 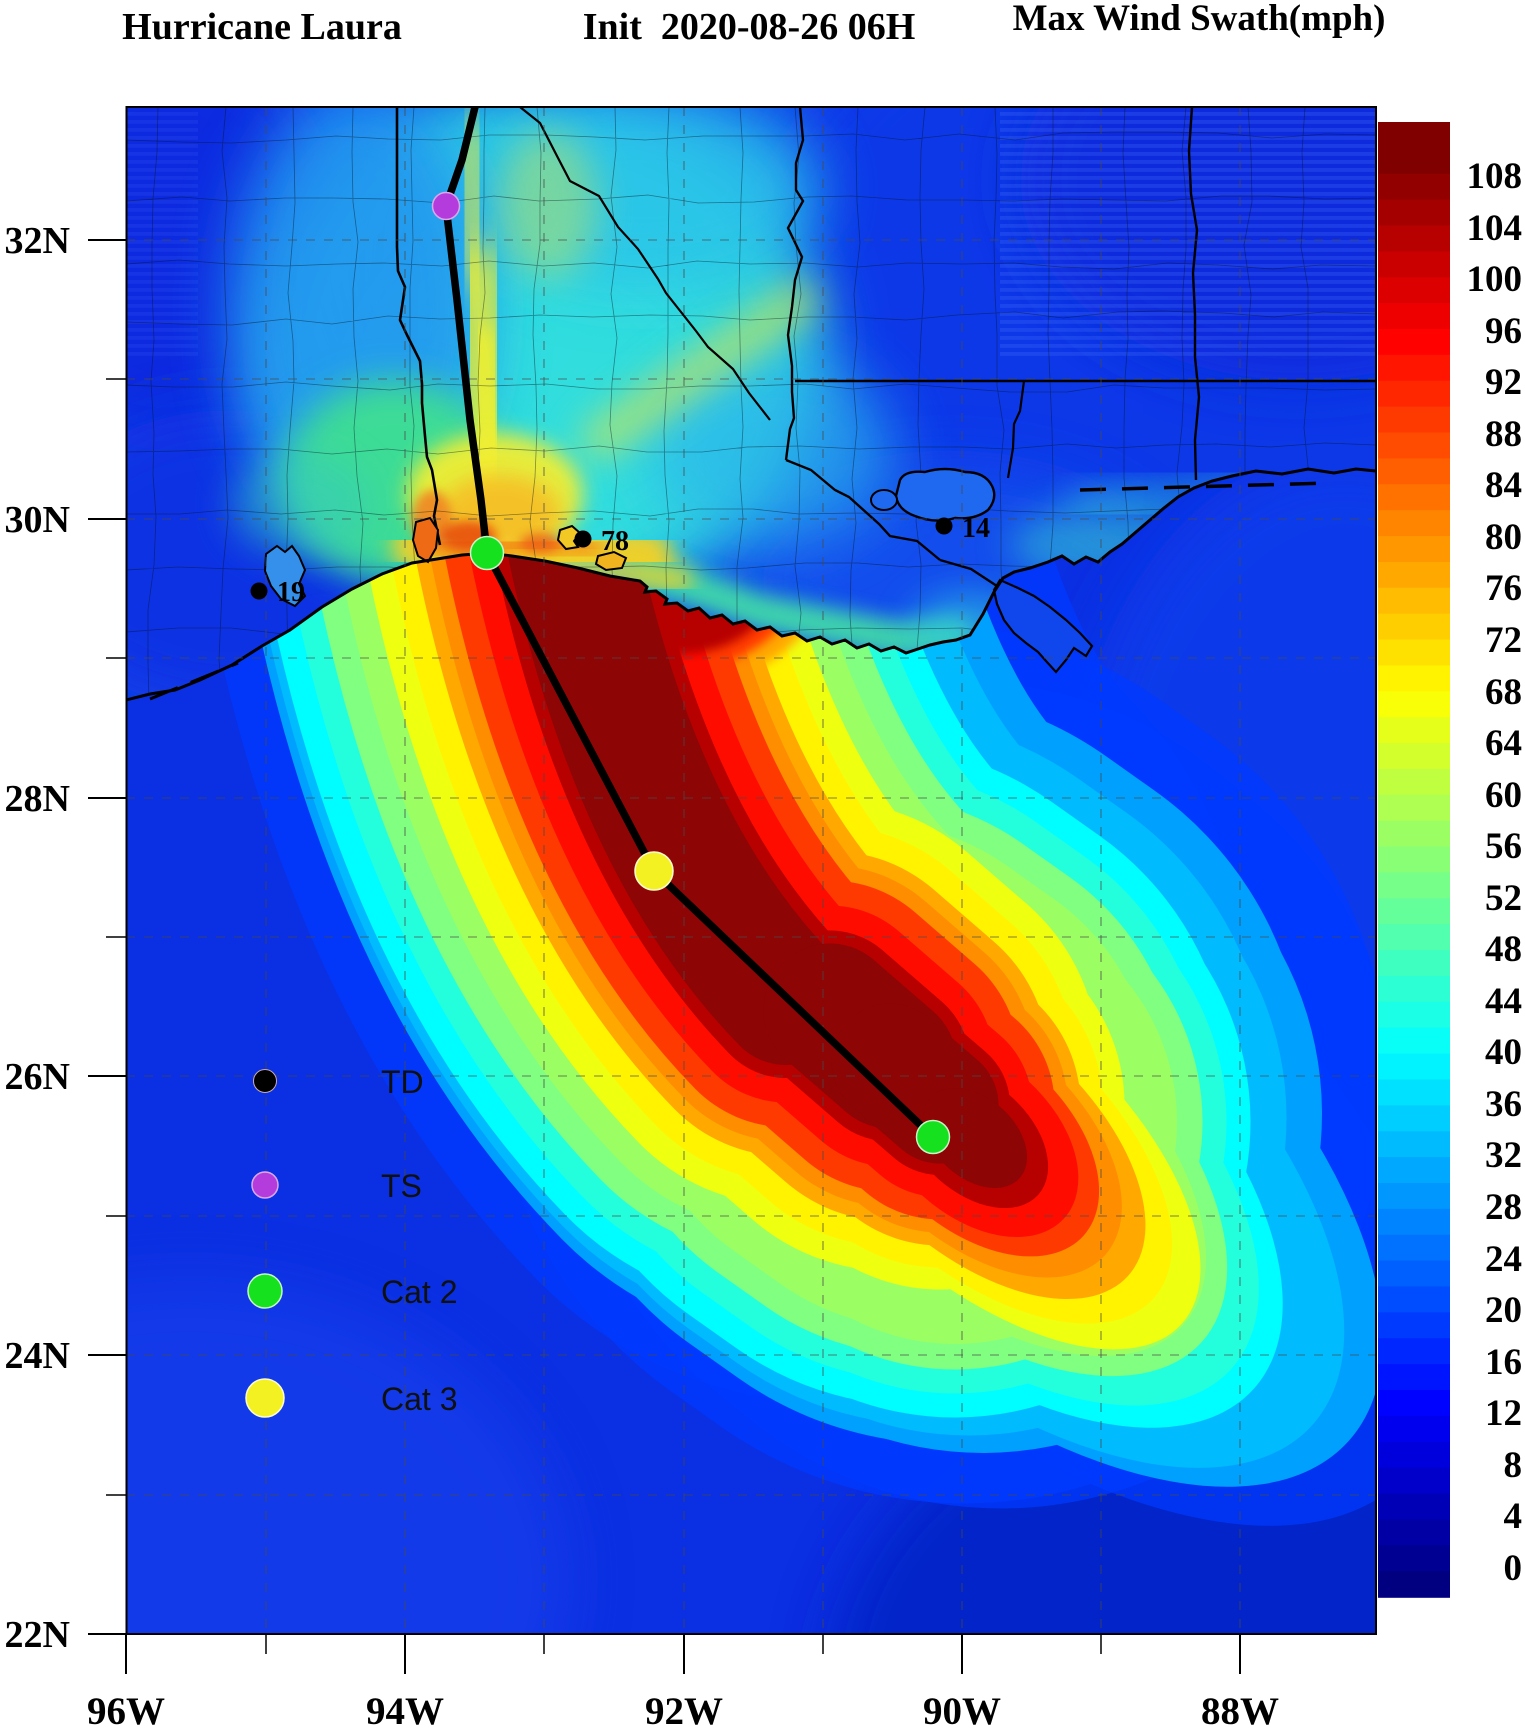 I want to click on svg-text: 108, so click(x=1495, y=176).